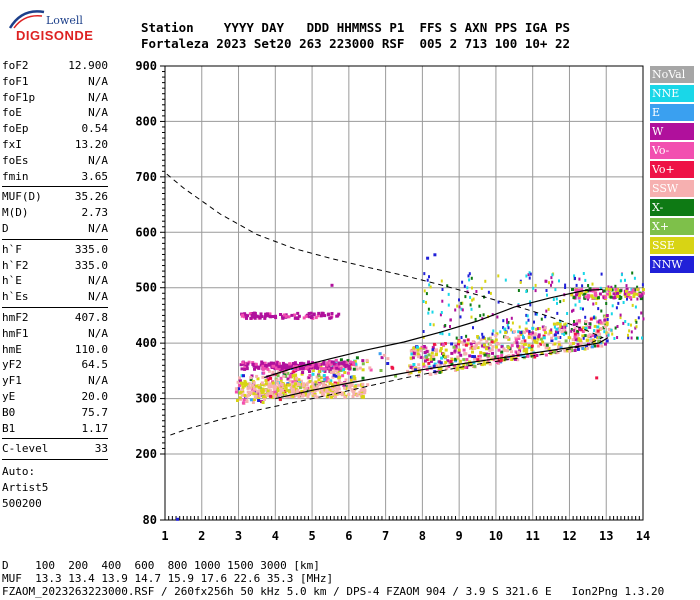  Describe the element at coordinates (12, 381) in the screenshot. I see `param-name: yF1` at that location.